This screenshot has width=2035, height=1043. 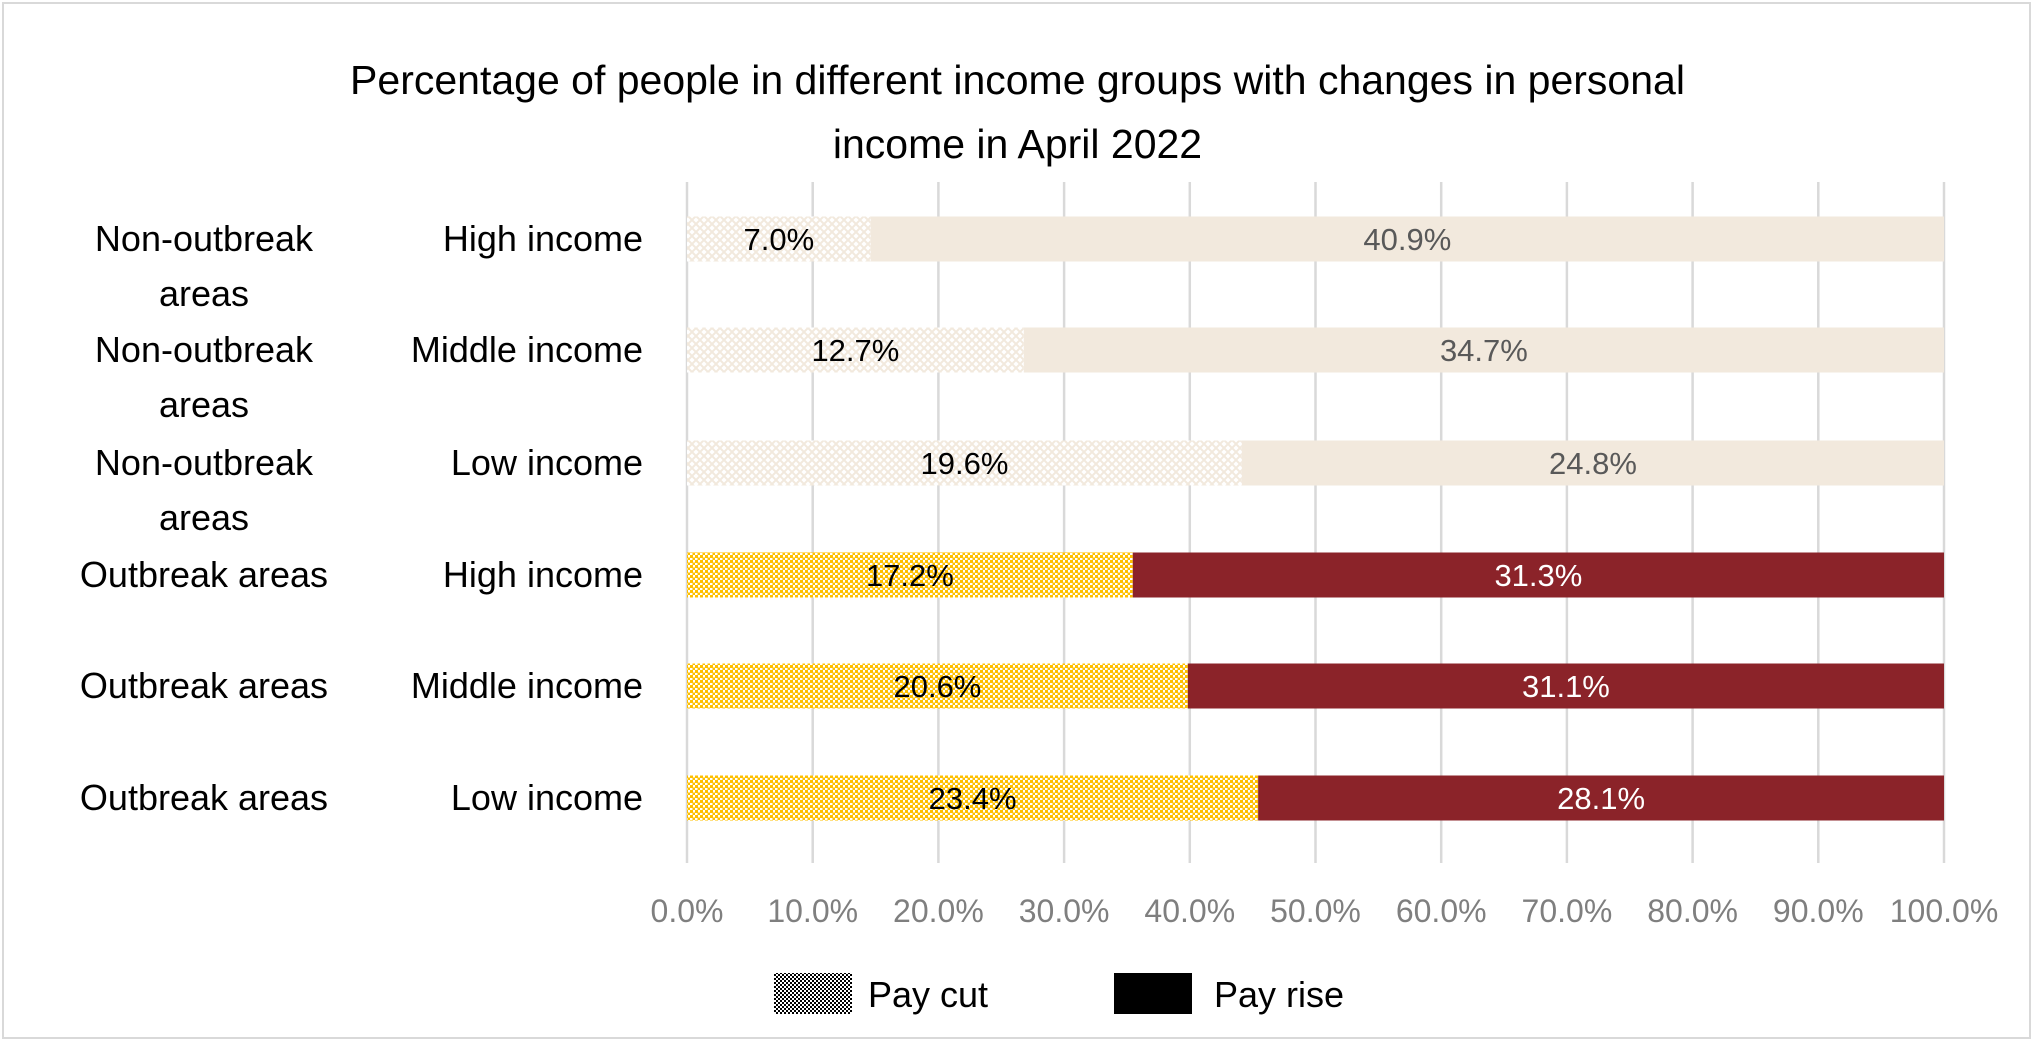 What do you see at coordinates (1441, 911) in the screenshot?
I see `x-tick-label: 60.0%` at bounding box center [1441, 911].